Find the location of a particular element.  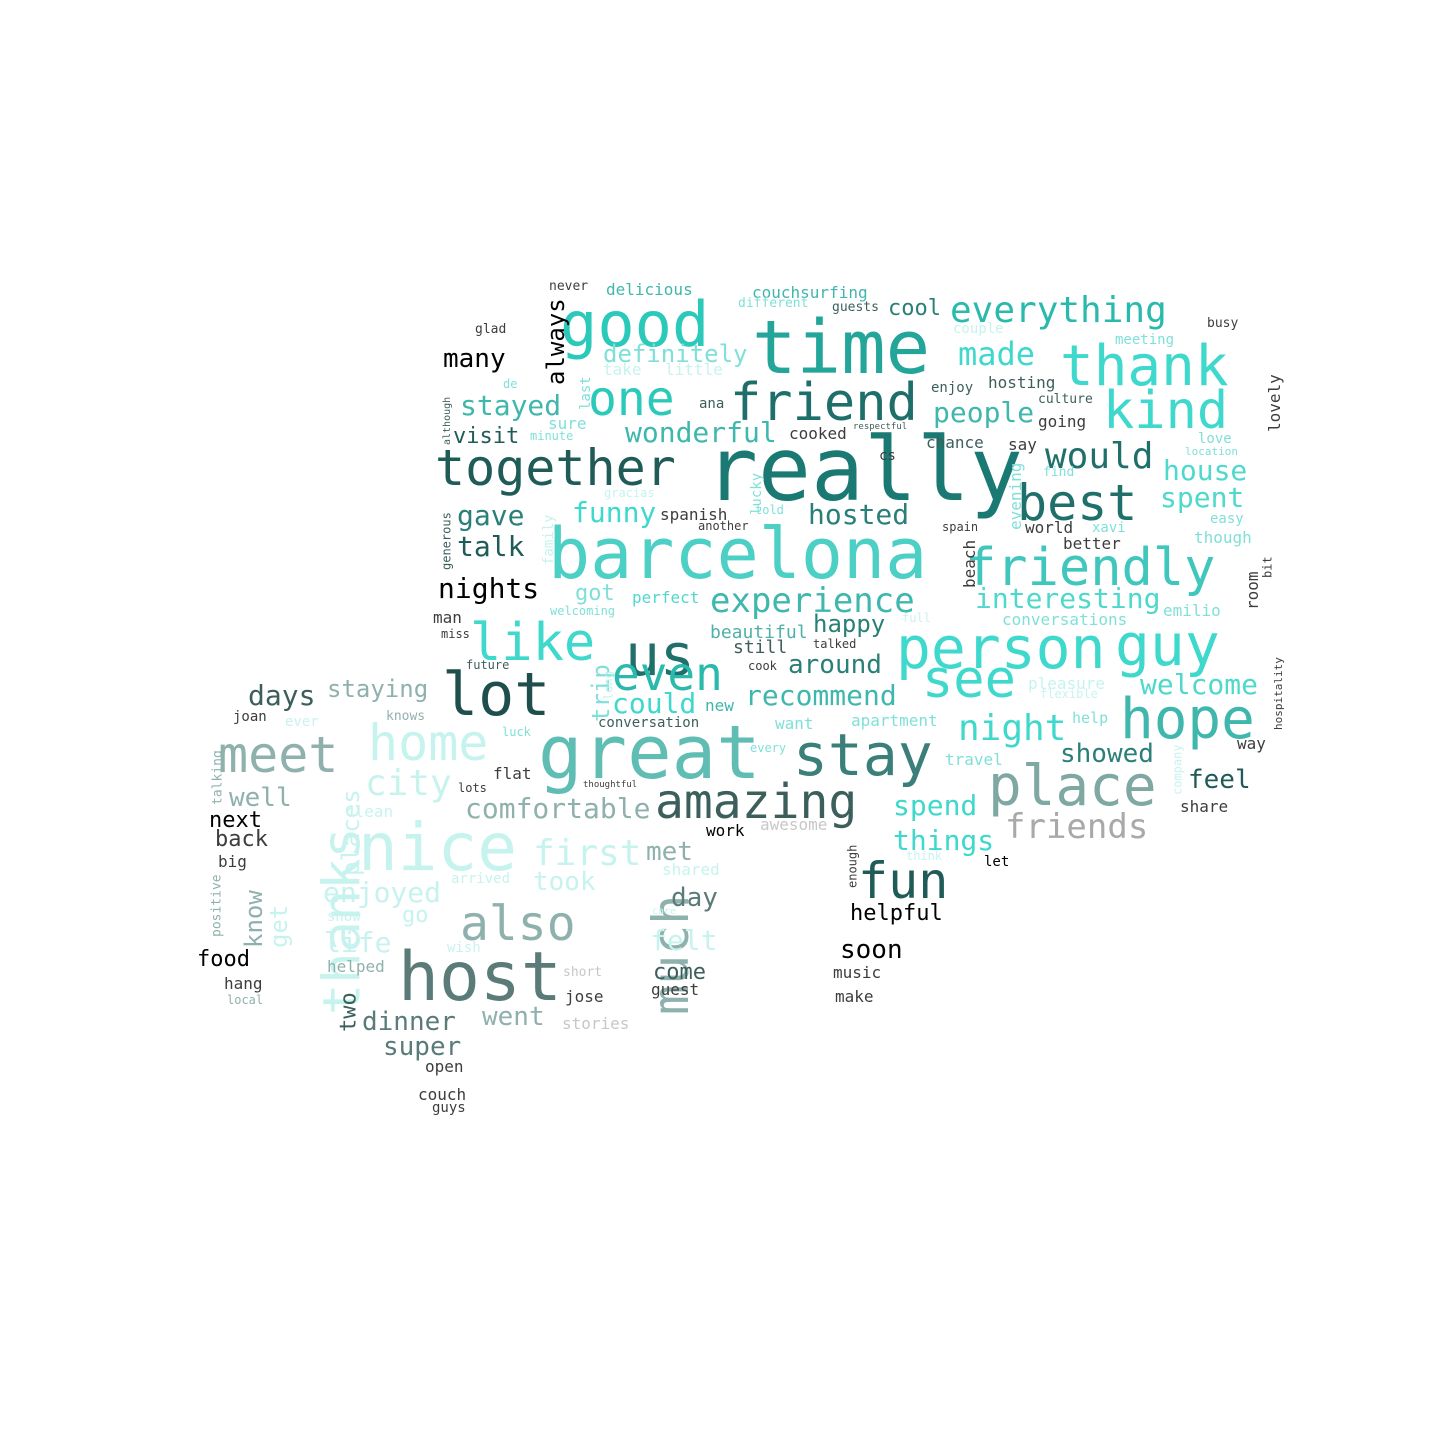

word-hospitality: hospitality is located at coordinates (1278, 693).